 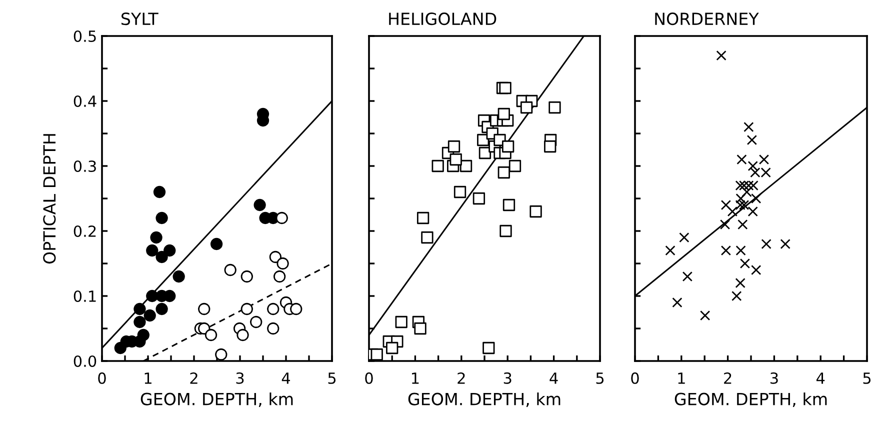 I want to click on y-tick-label: 0.5, so click(x=85, y=36).